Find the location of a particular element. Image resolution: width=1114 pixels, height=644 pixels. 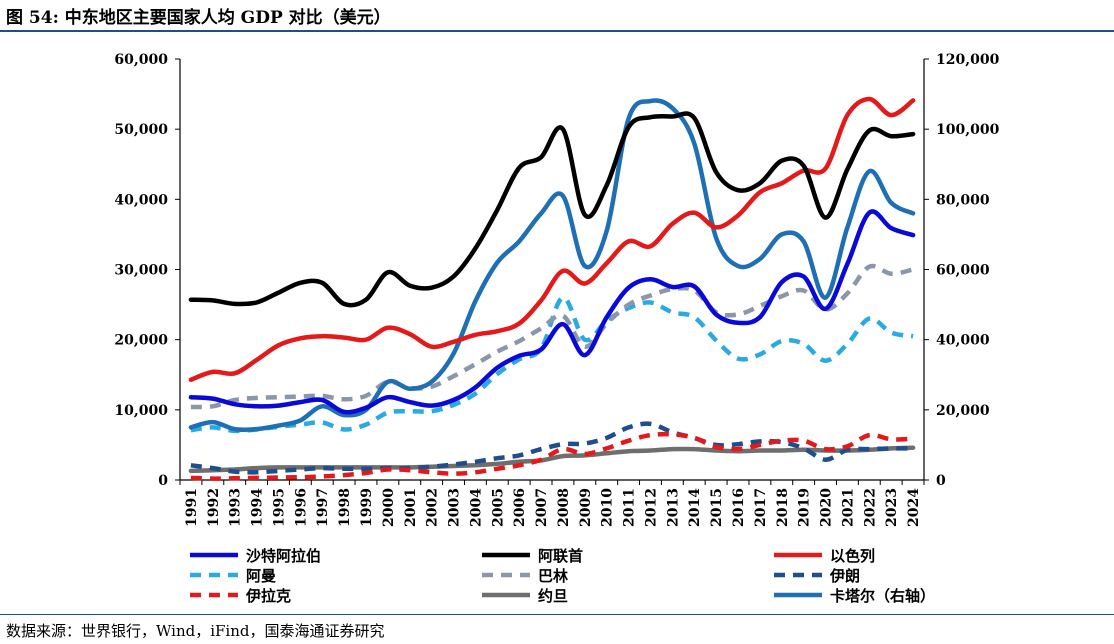

x-tick-label: 1991 is located at coordinates (192, 507).